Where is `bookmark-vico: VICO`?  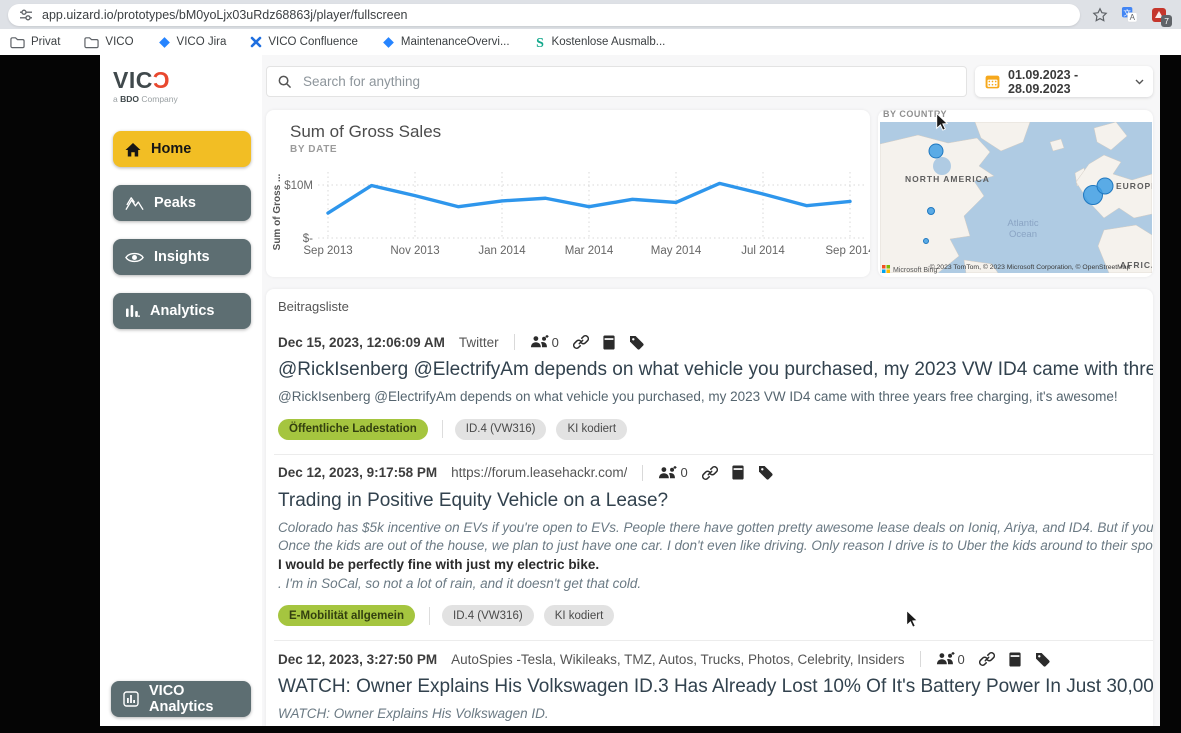 bookmark-vico: VICO is located at coordinates (109, 42).